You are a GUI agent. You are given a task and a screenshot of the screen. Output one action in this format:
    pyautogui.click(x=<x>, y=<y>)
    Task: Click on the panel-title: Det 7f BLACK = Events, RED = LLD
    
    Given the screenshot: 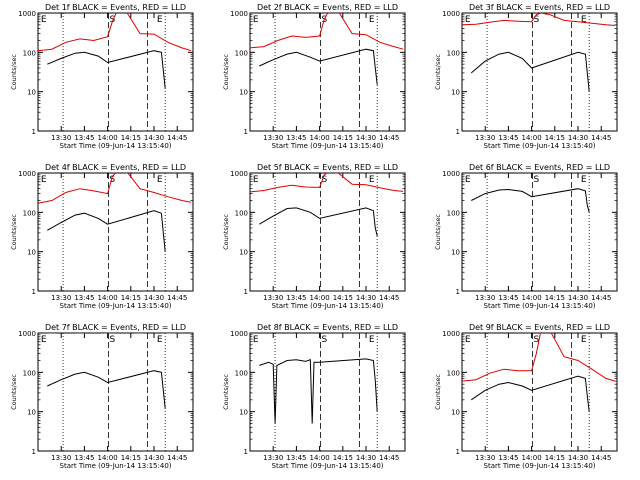 What is the action you would take?
    pyautogui.click(x=115, y=327)
    